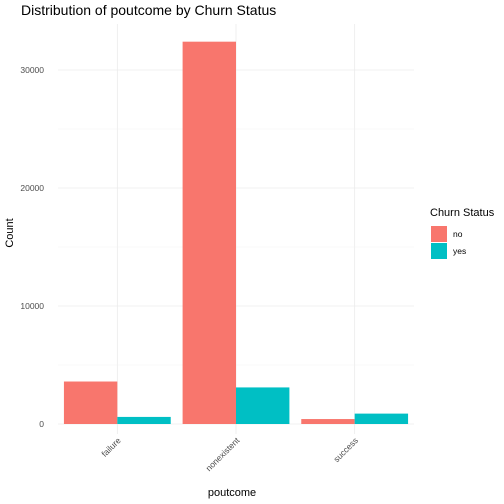  What do you see at coordinates (144, 420) in the screenshot?
I see `bar-failure-yes` at bounding box center [144, 420].